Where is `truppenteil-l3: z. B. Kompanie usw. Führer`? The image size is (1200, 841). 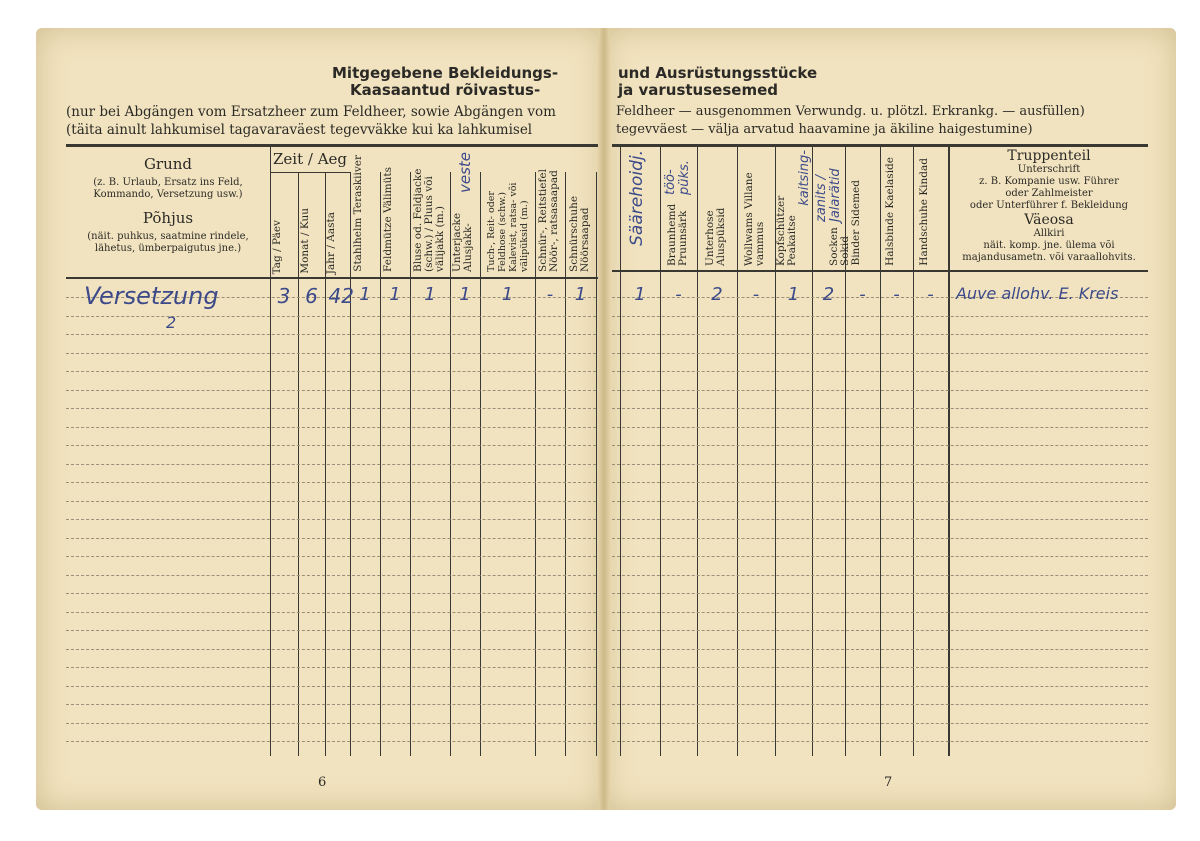
truppenteil-l3: z. B. Kompanie usw. Führer is located at coordinates (1049, 181).